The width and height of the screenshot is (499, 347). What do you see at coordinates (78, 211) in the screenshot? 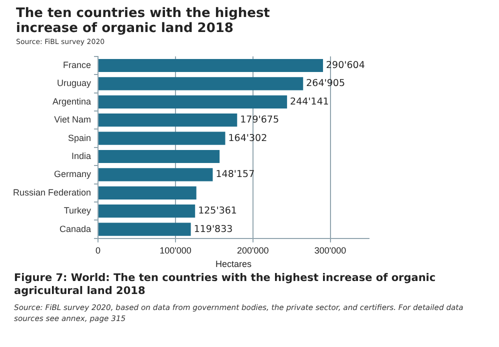
I see `y-tick-label: Turkey` at bounding box center [78, 211].